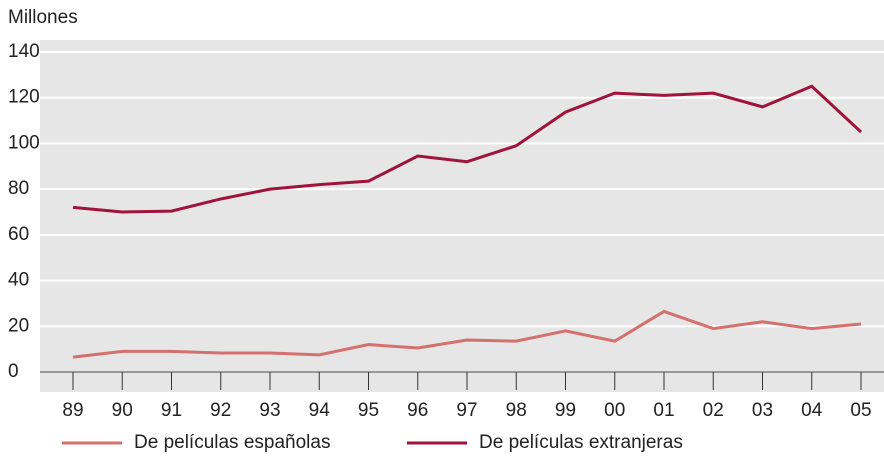  Describe the element at coordinates (220, 410) in the screenshot. I see `x-tick-label: 92` at that location.